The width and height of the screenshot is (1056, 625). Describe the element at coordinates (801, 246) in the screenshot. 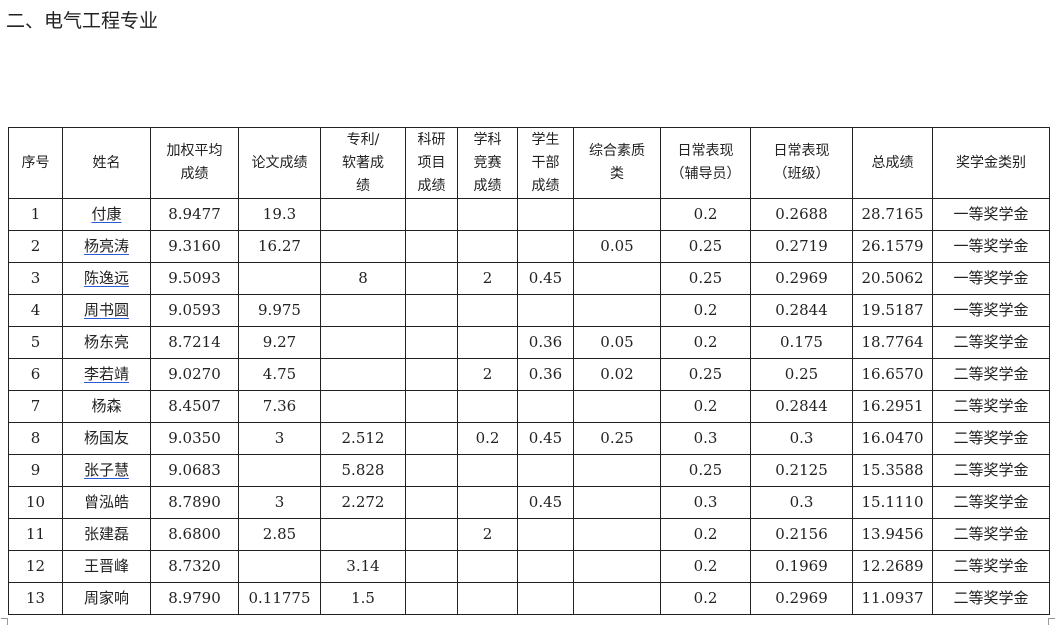

I see `table-cell: 0.2719` at that location.